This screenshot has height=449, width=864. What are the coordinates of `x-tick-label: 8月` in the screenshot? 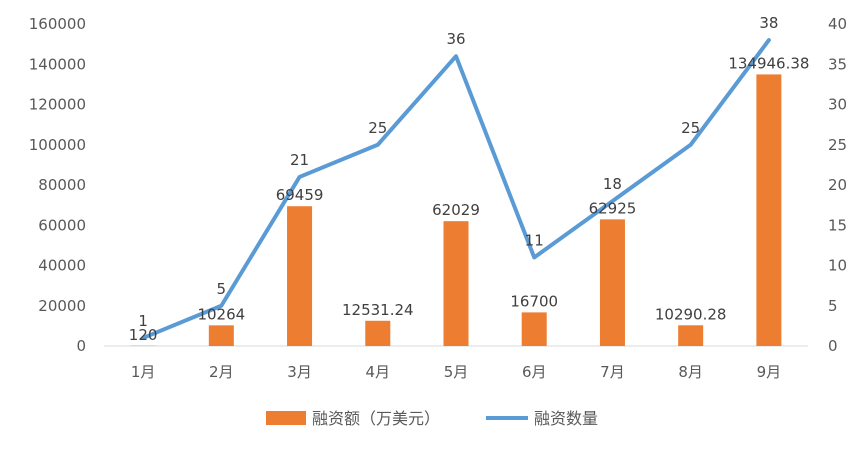 It's located at (690, 372).